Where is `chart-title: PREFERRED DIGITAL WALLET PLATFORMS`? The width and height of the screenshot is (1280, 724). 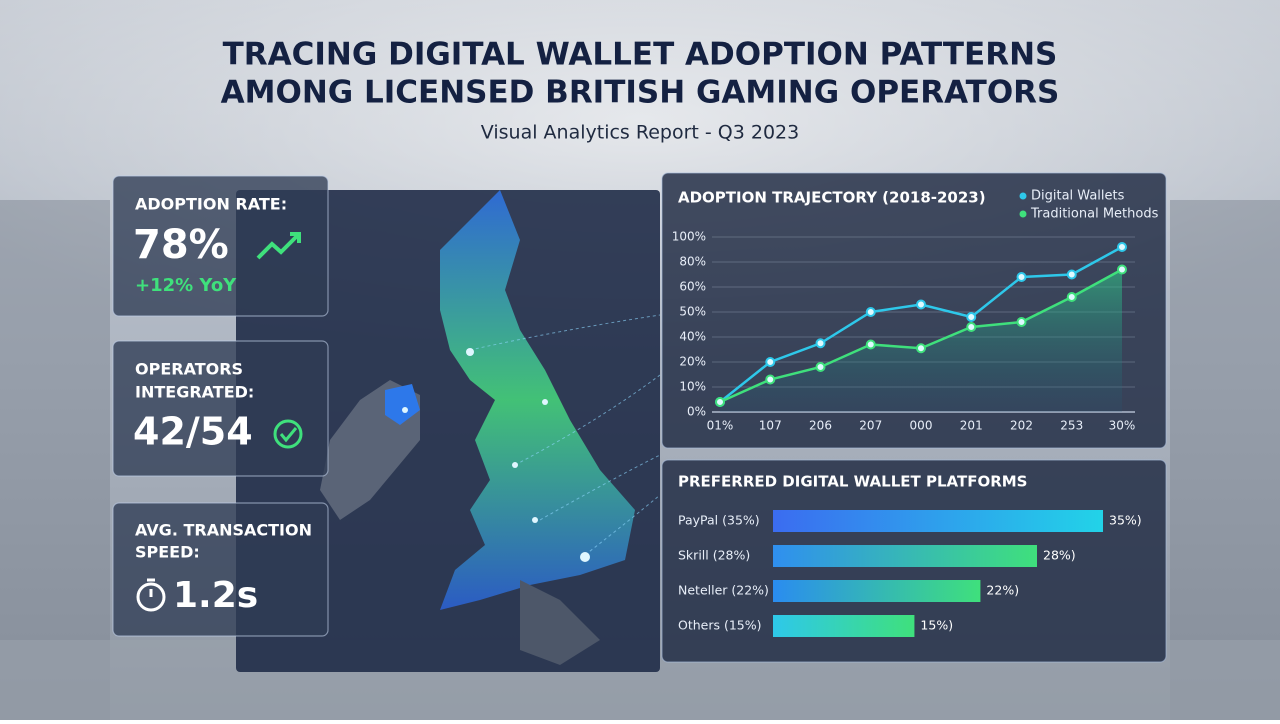 chart-title: PREFERRED DIGITAL WALLET PLATFORMS is located at coordinates (853, 482).